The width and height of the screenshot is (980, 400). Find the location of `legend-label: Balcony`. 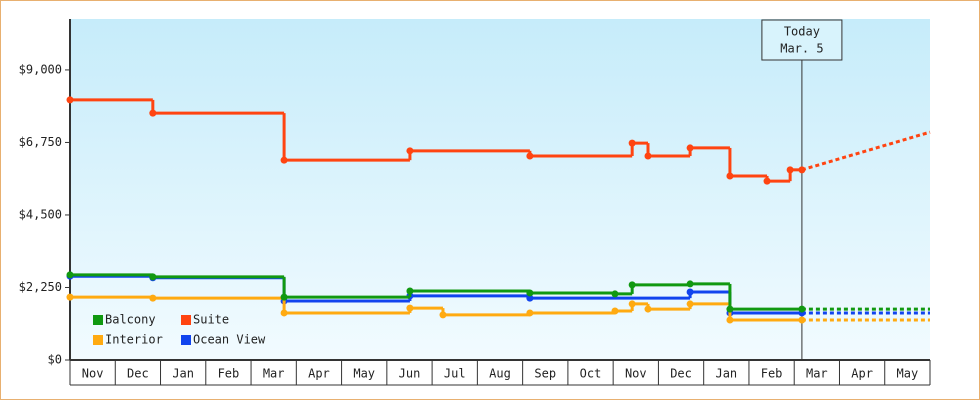

legend-label: Balcony is located at coordinates (130, 320).